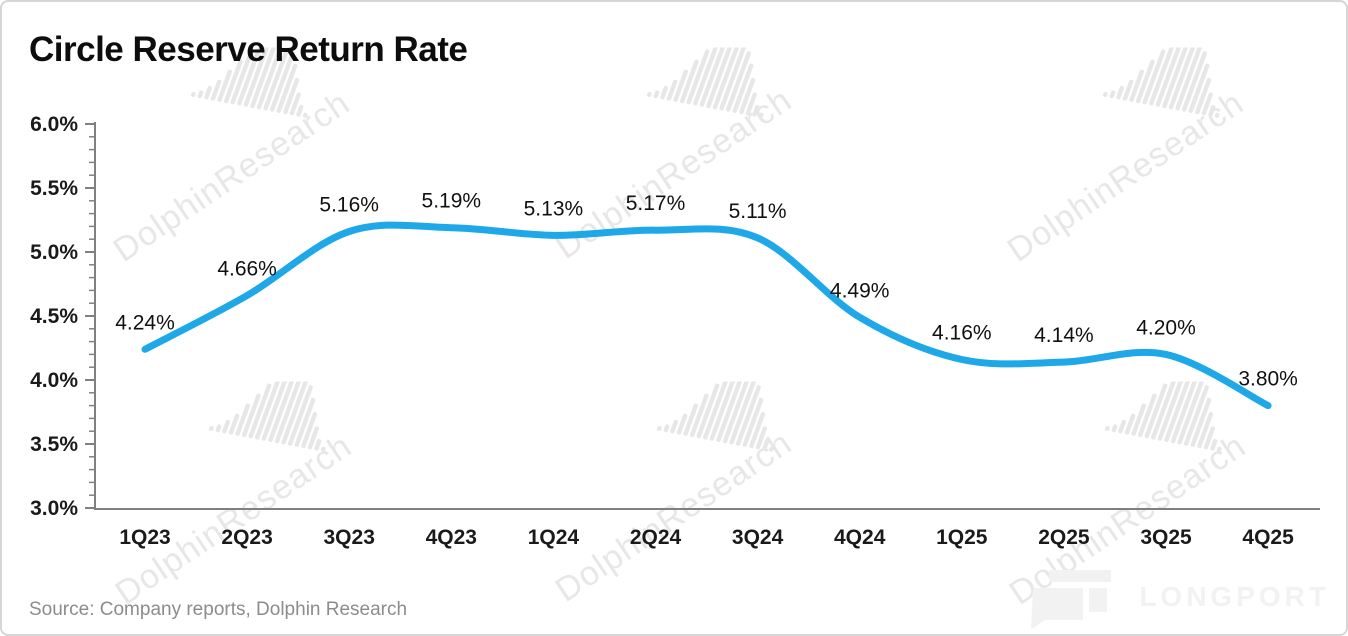 The width and height of the screenshot is (1348, 636). Describe the element at coordinates (554, 208) in the screenshot. I see `data-label: 5.13%` at that location.